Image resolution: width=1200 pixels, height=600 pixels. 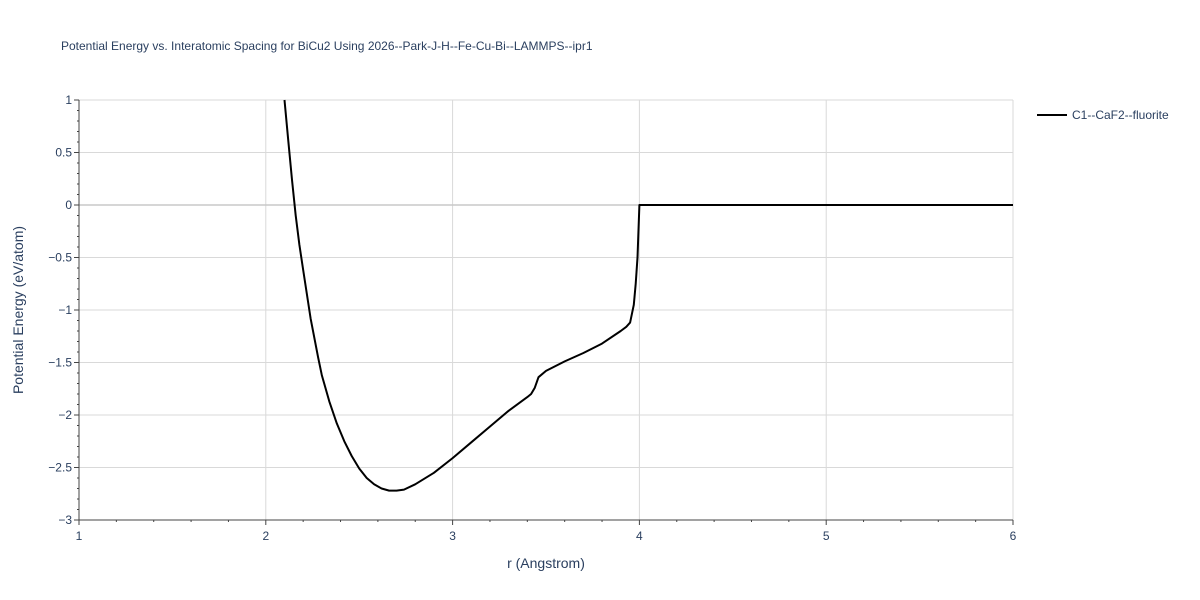 What do you see at coordinates (60, 468) in the screenshot?
I see `y-tick-label: −2.5` at bounding box center [60, 468].